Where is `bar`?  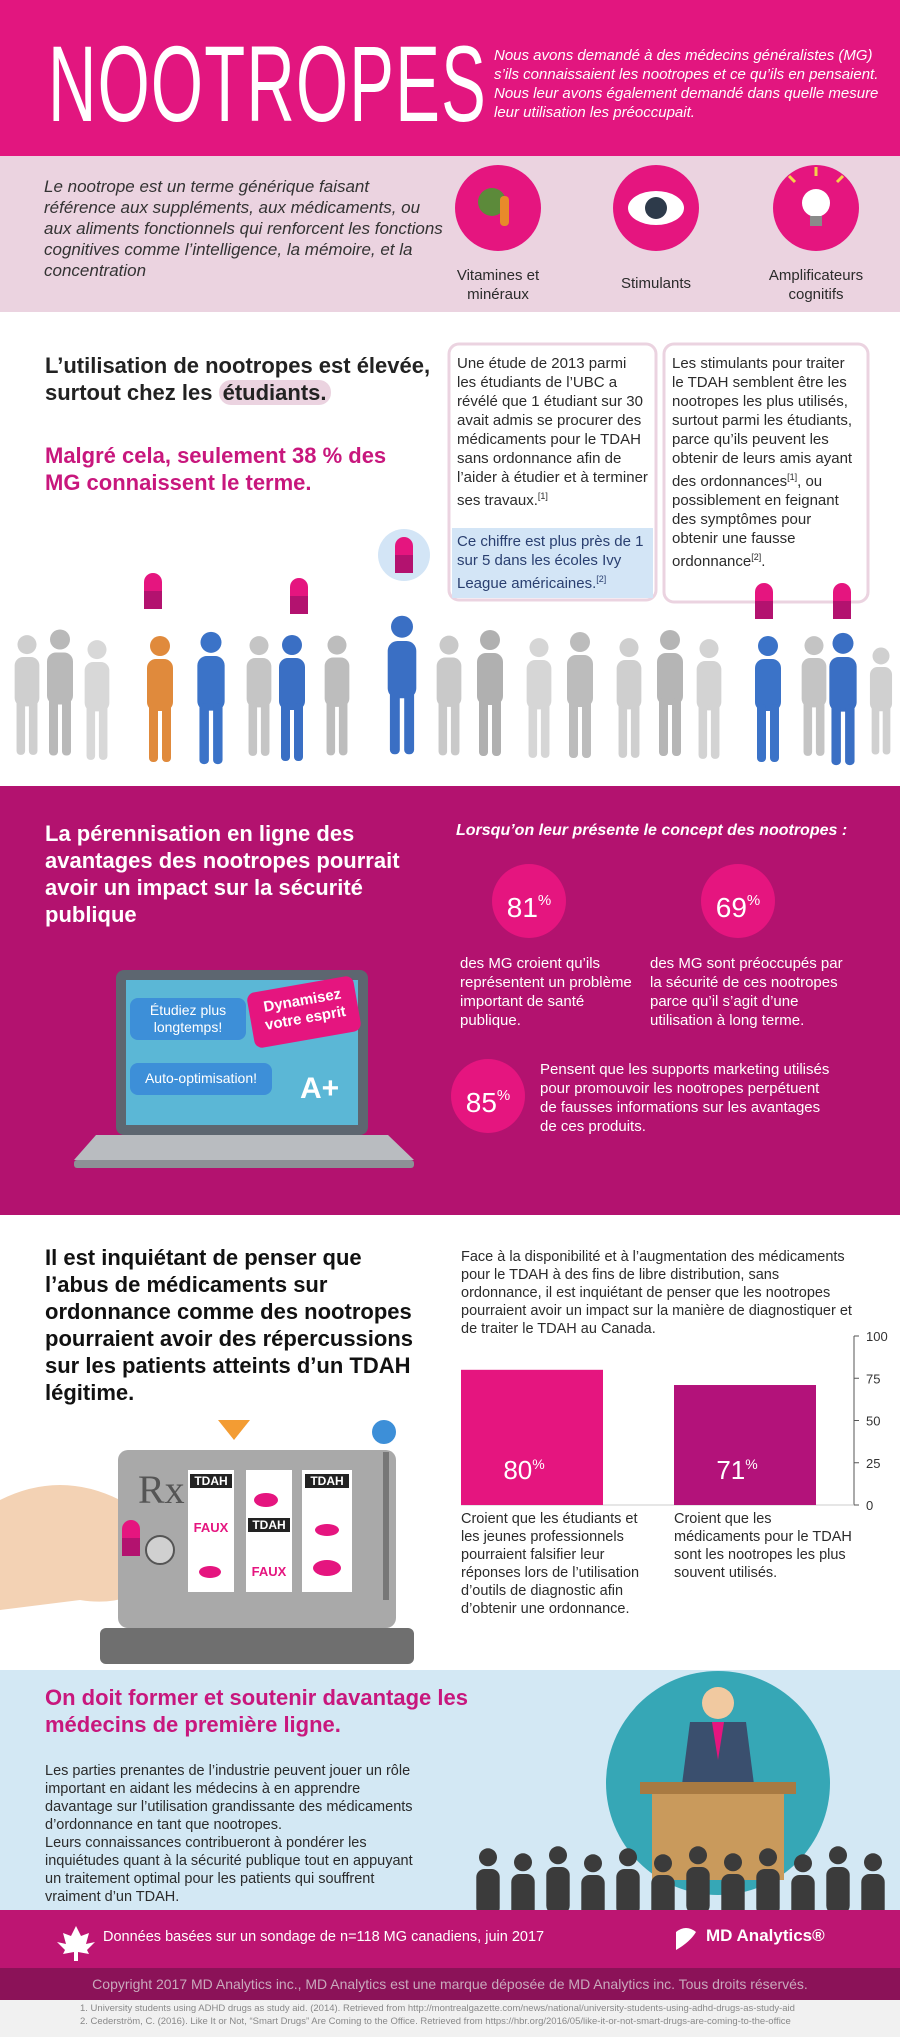 bar is located at coordinates (745, 1445).